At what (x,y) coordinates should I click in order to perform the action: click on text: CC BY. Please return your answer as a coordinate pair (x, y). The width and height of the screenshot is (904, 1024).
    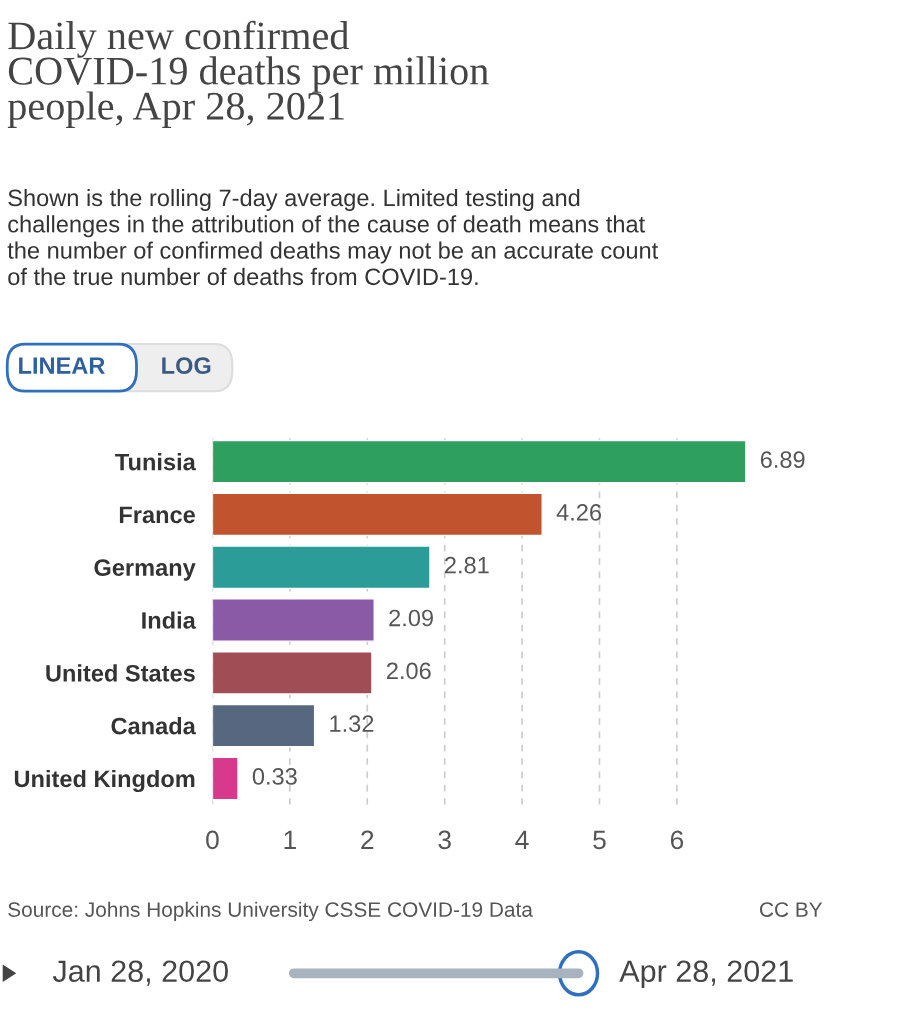
    Looking at the image, I should click on (791, 909).